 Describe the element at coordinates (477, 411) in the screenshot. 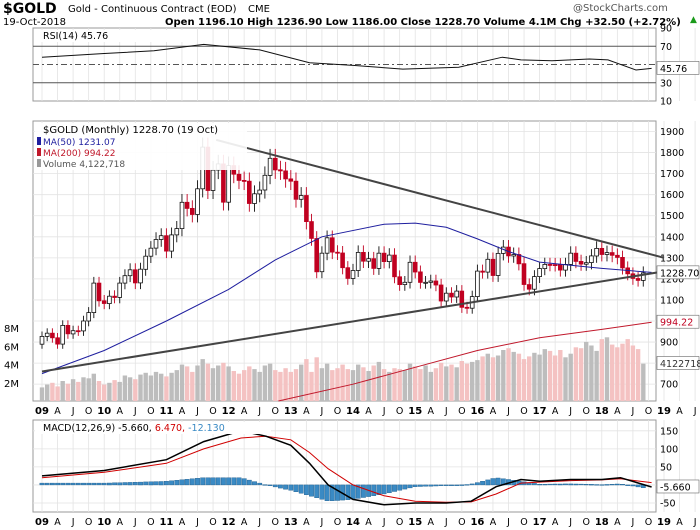

I see `x-tick-label: 16` at that location.